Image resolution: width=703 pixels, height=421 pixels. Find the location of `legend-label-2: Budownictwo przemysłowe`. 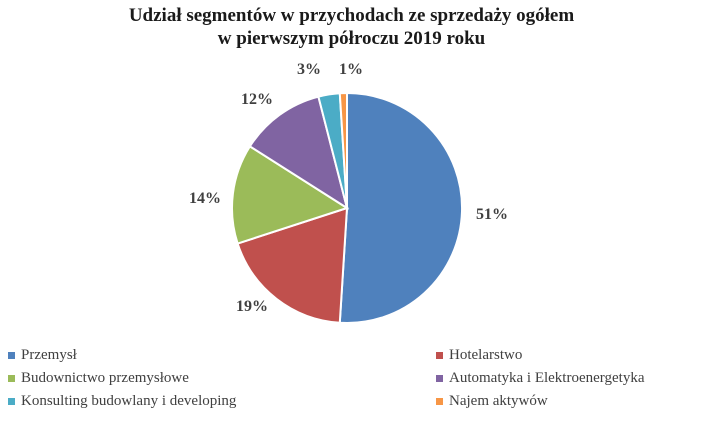

legend-label-2: Budownictwo przemysłowe is located at coordinates (105, 378).